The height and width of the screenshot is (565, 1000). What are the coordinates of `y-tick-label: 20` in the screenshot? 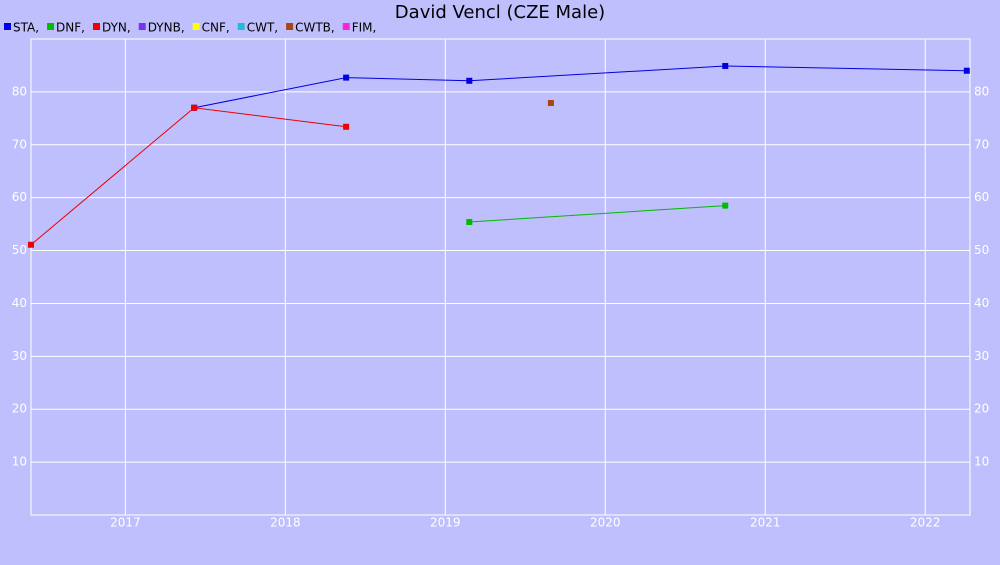 It's located at (19, 409).